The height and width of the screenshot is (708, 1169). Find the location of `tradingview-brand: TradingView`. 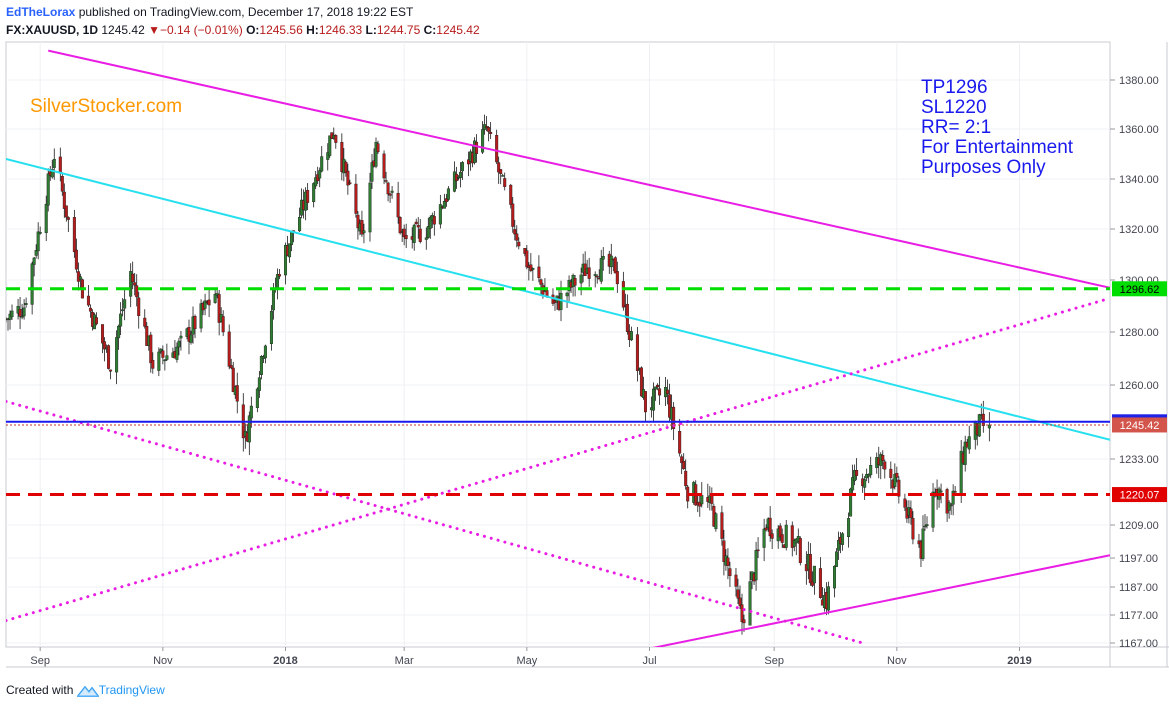

tradingview-brand: TradingView is located at coordinates (131, 690).